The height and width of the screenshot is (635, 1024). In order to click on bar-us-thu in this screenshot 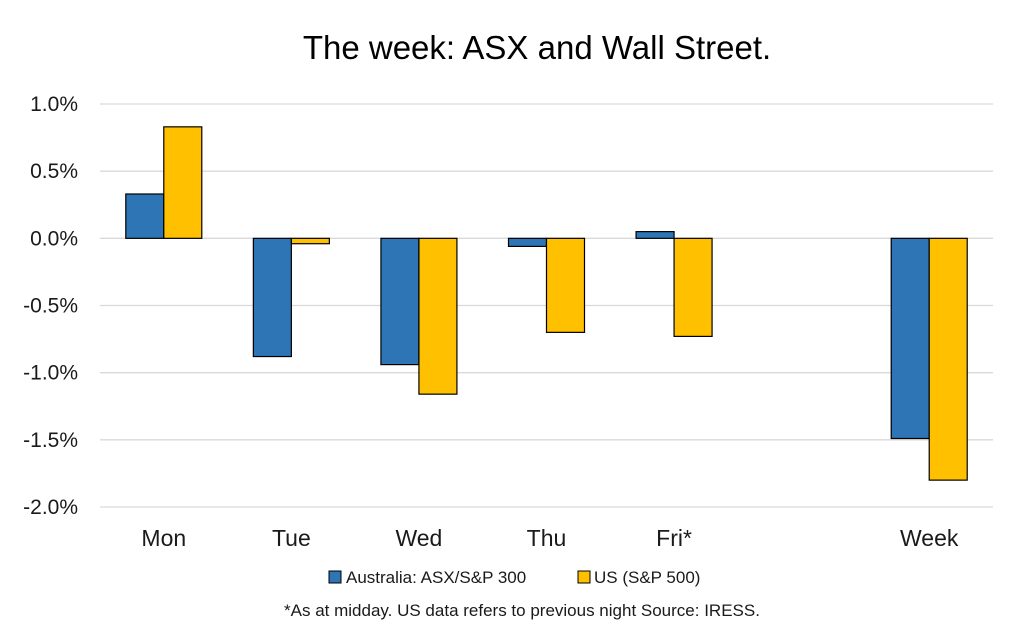, I will do `click(565, 285)`.